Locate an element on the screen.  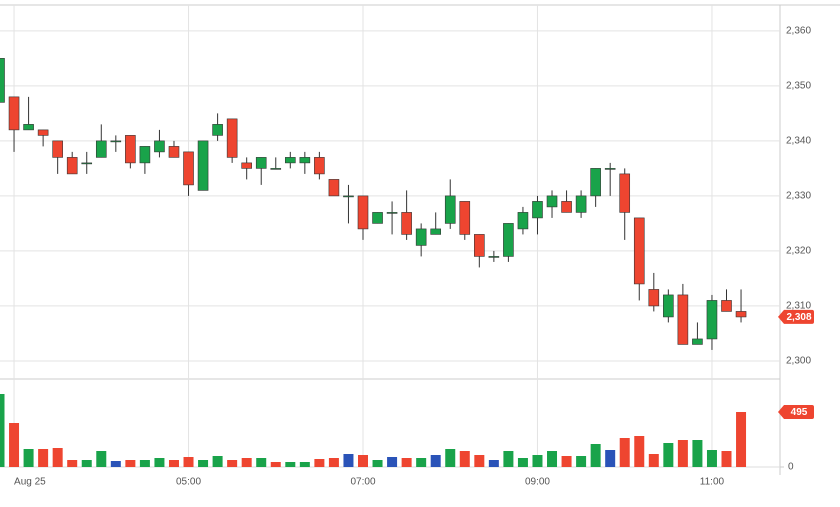
volume-tag-label: 495 is located at coordinates (799, 412).